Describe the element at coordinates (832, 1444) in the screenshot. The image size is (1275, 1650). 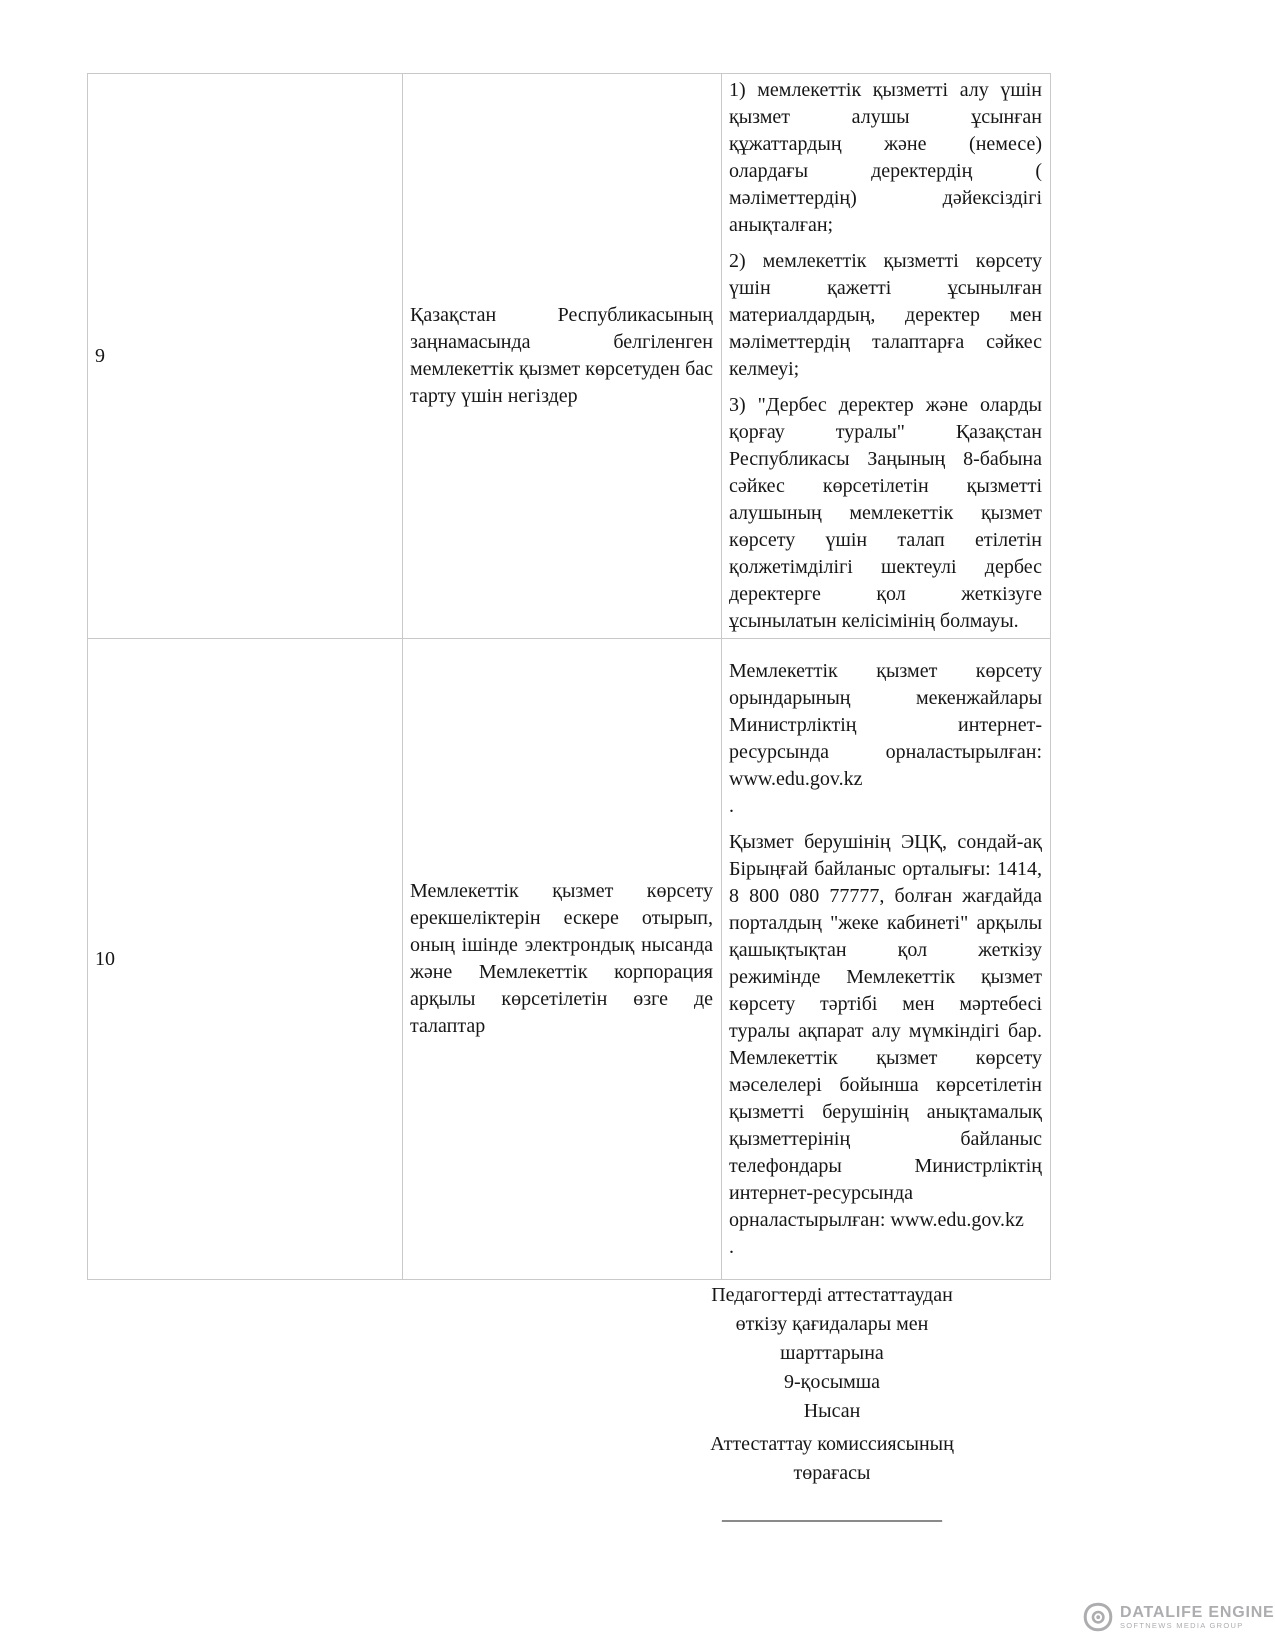
I see `chairman-line: Аттестаттау комиссиясының` at that location.